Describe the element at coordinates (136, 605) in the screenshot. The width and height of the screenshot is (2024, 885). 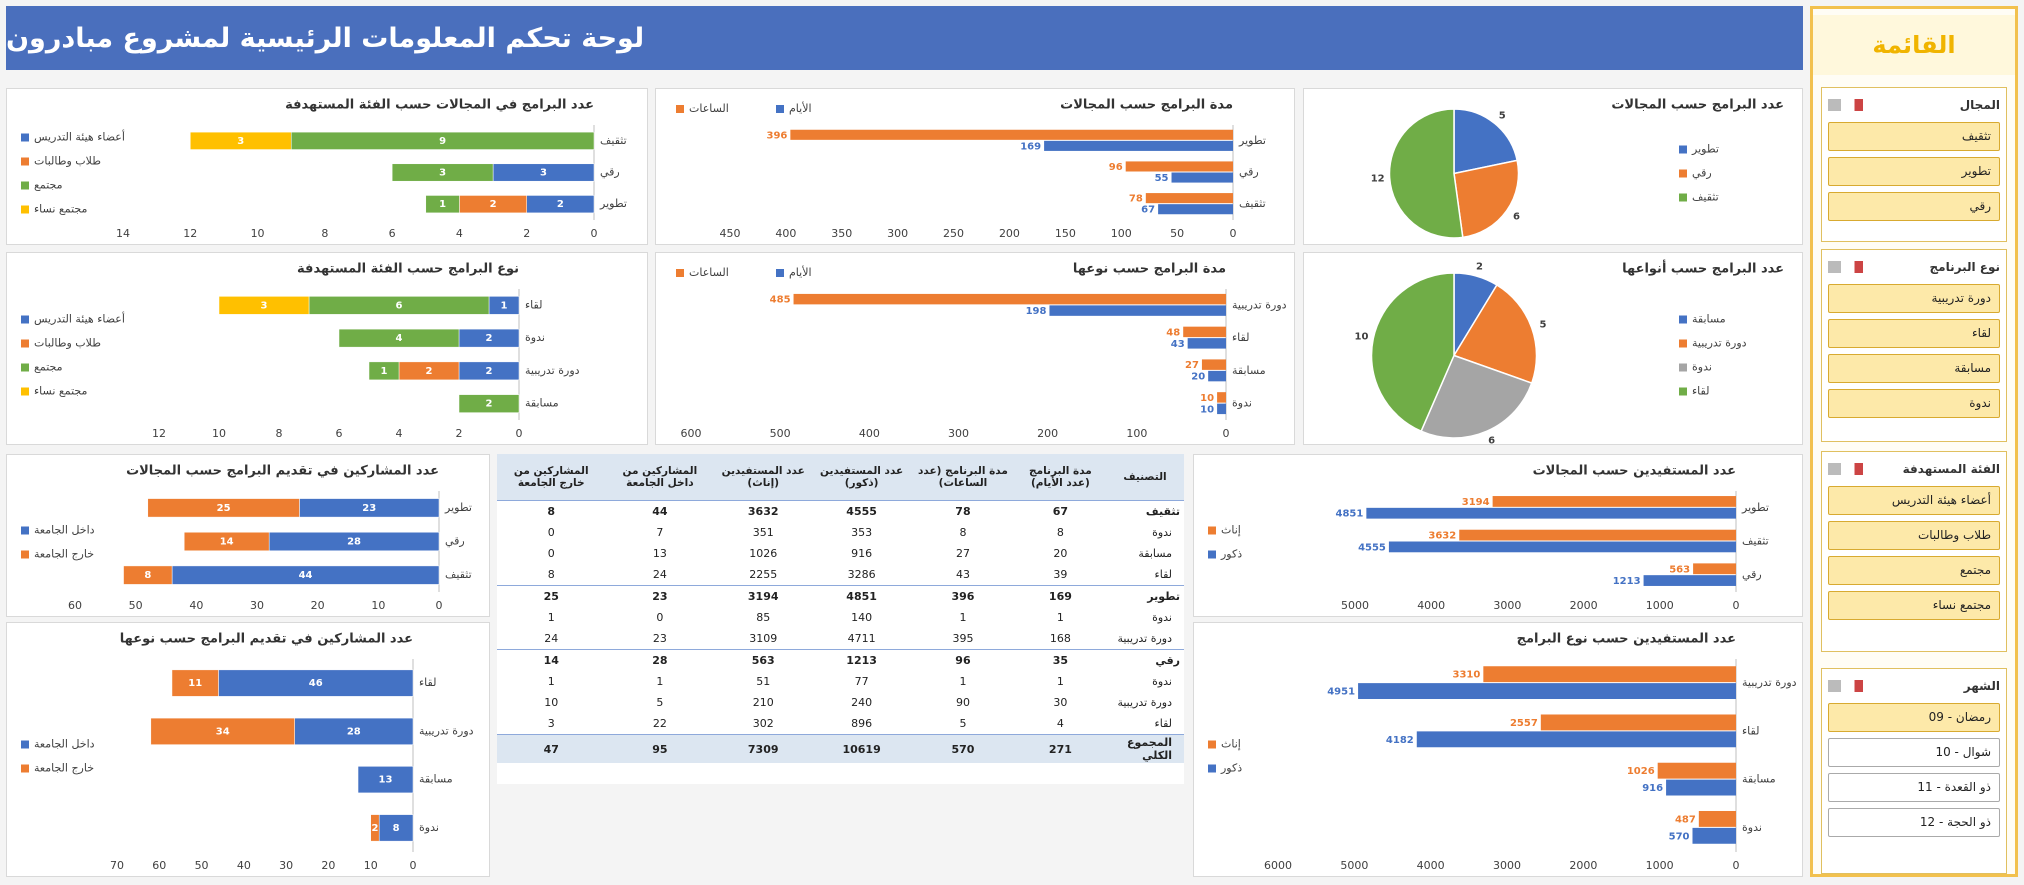
I see `x-tick-label: 50` at that location.